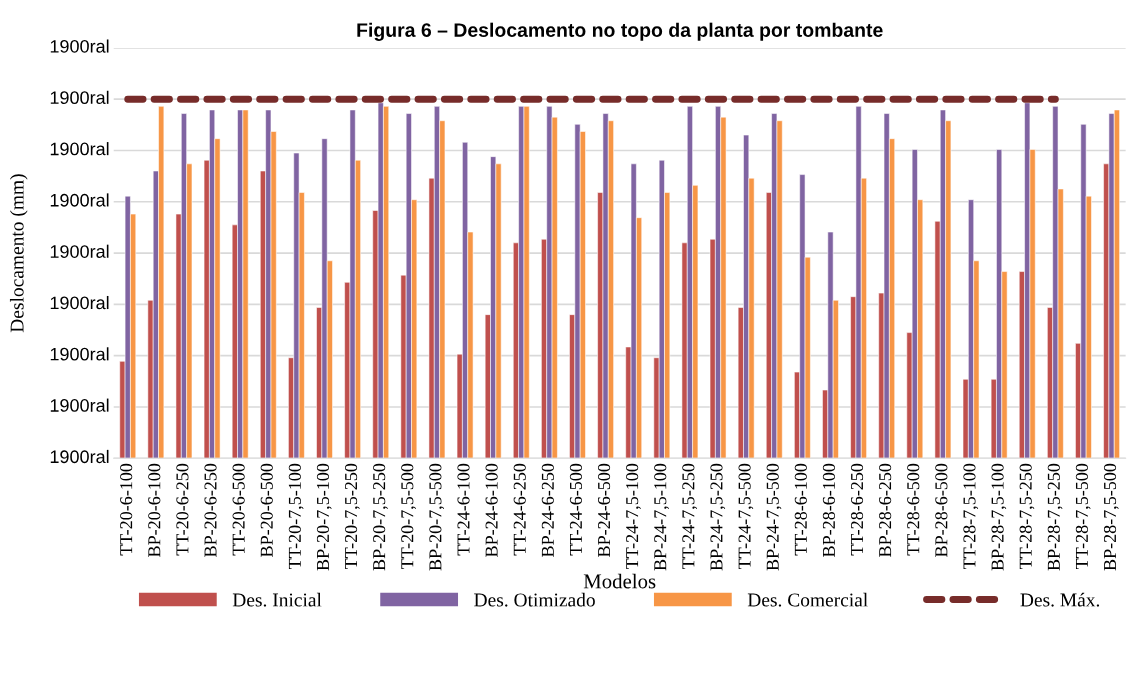 The height and width of the screenshot is (684, 1137). Describe the element at coordinates (800, 509) in the screenshot. I see `x-tick-label: TT-28-6-100` at that location.